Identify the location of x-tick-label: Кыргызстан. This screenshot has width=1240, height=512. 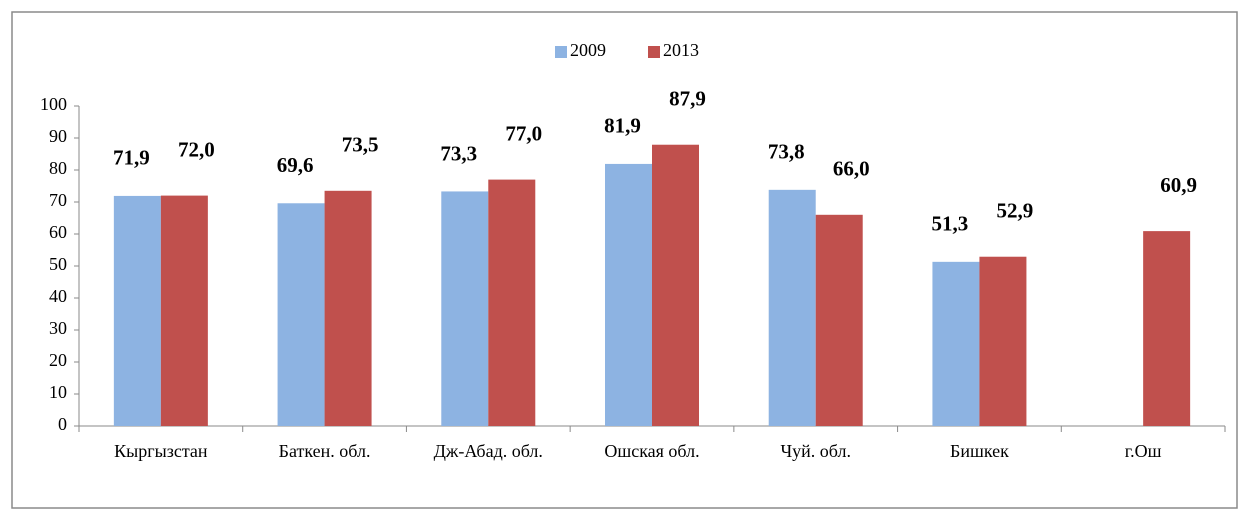
(161, 451).